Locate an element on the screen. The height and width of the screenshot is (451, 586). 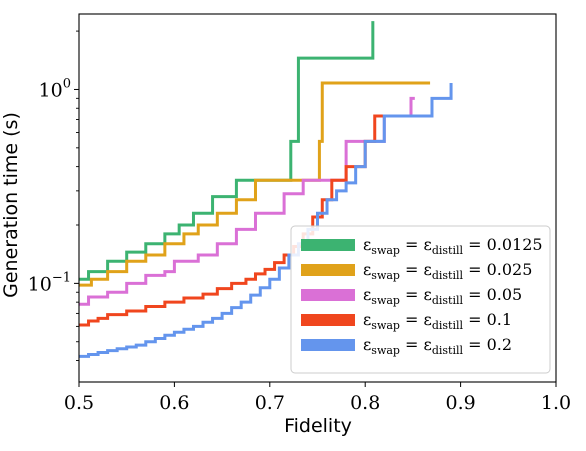
y-tick-exponent: −1 is located at coordinates (61, 277).